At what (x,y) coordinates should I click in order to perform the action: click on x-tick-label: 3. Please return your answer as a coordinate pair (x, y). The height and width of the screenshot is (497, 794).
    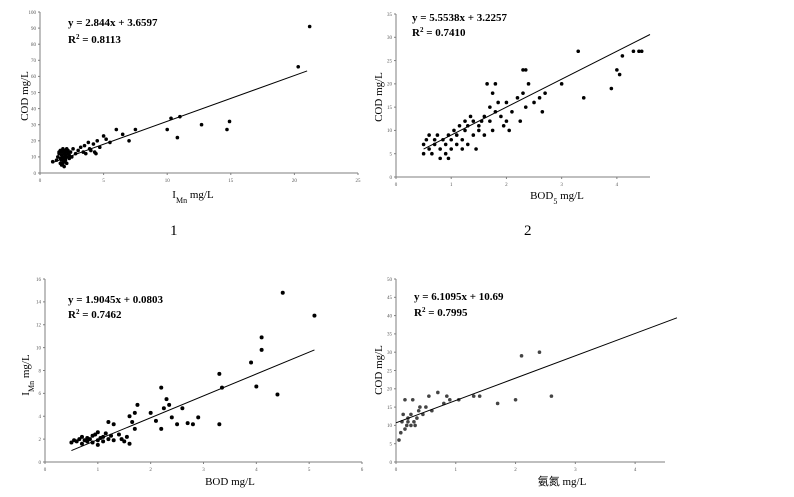
    Looking at the image, I should click on (575, 470).